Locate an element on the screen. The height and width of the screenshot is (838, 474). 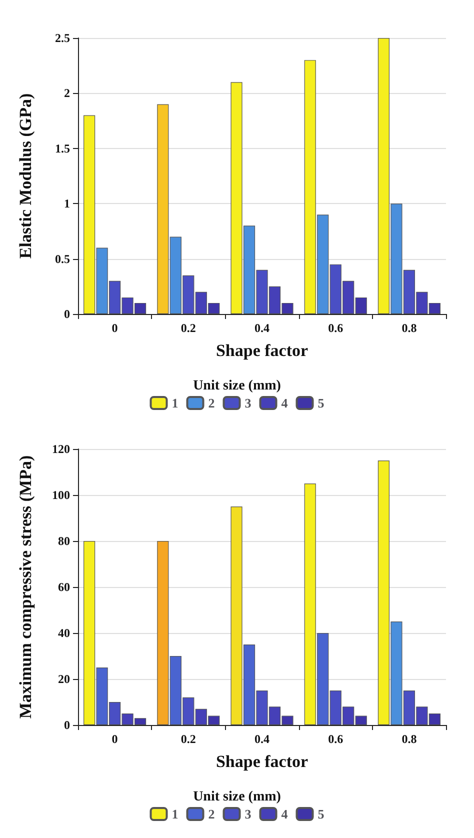
y-tick-label: 2 is located at coordinates (67, 93).